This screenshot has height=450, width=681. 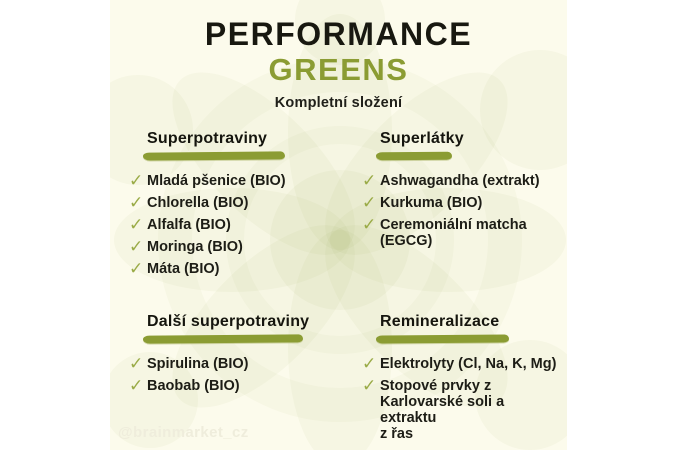 I want to click on section-title: Superpotraviny, so click(x=207, y=138).